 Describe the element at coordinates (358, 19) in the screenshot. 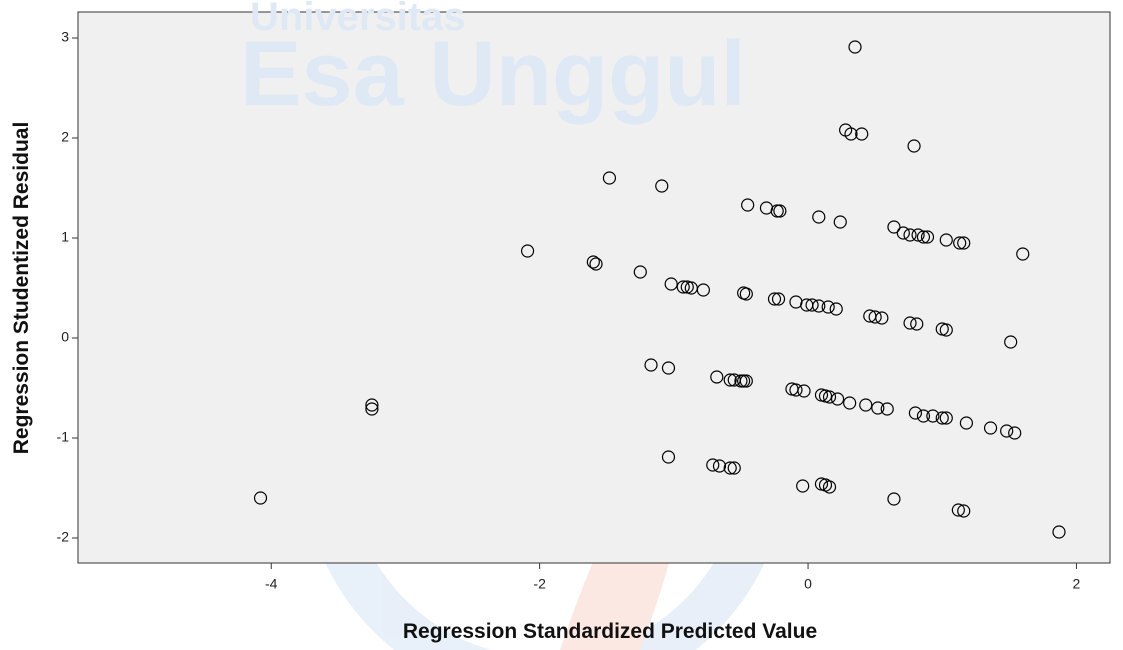

I see `watermark-text: Universitas` at that location.